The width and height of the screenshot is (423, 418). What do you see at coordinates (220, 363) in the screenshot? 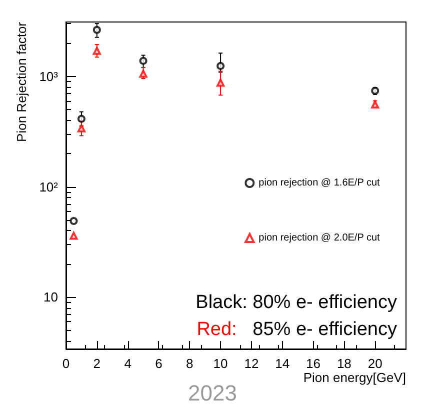
I see `x-tick-label: 10` at bounding box center [220, 363].